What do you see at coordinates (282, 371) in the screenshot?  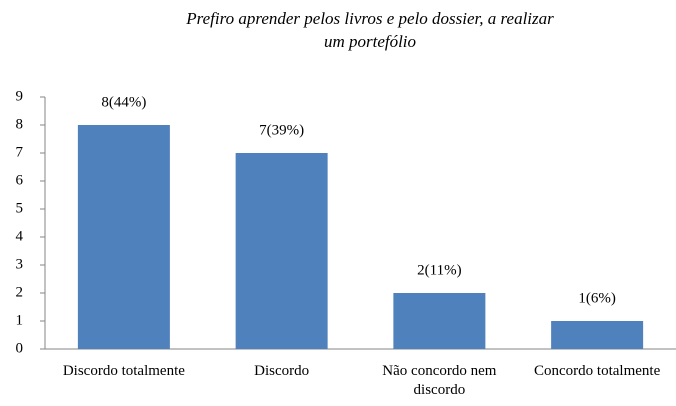 I see `x-tick-label: Discordo` at bounding box center [282, 371].